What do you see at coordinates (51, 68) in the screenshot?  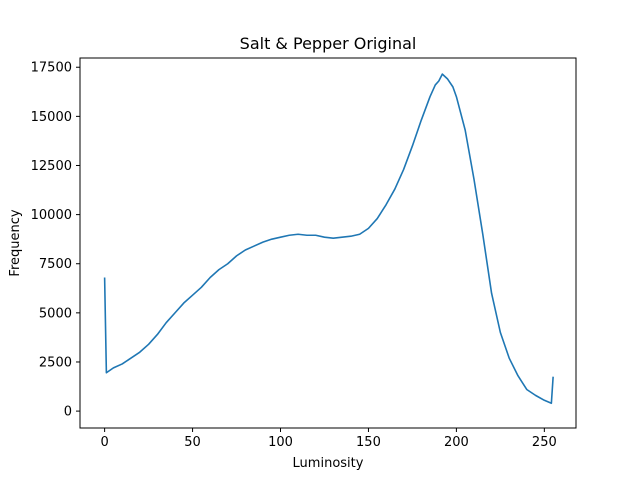 I see `y-tick-label: 17500` at bounding box center [51, 68].